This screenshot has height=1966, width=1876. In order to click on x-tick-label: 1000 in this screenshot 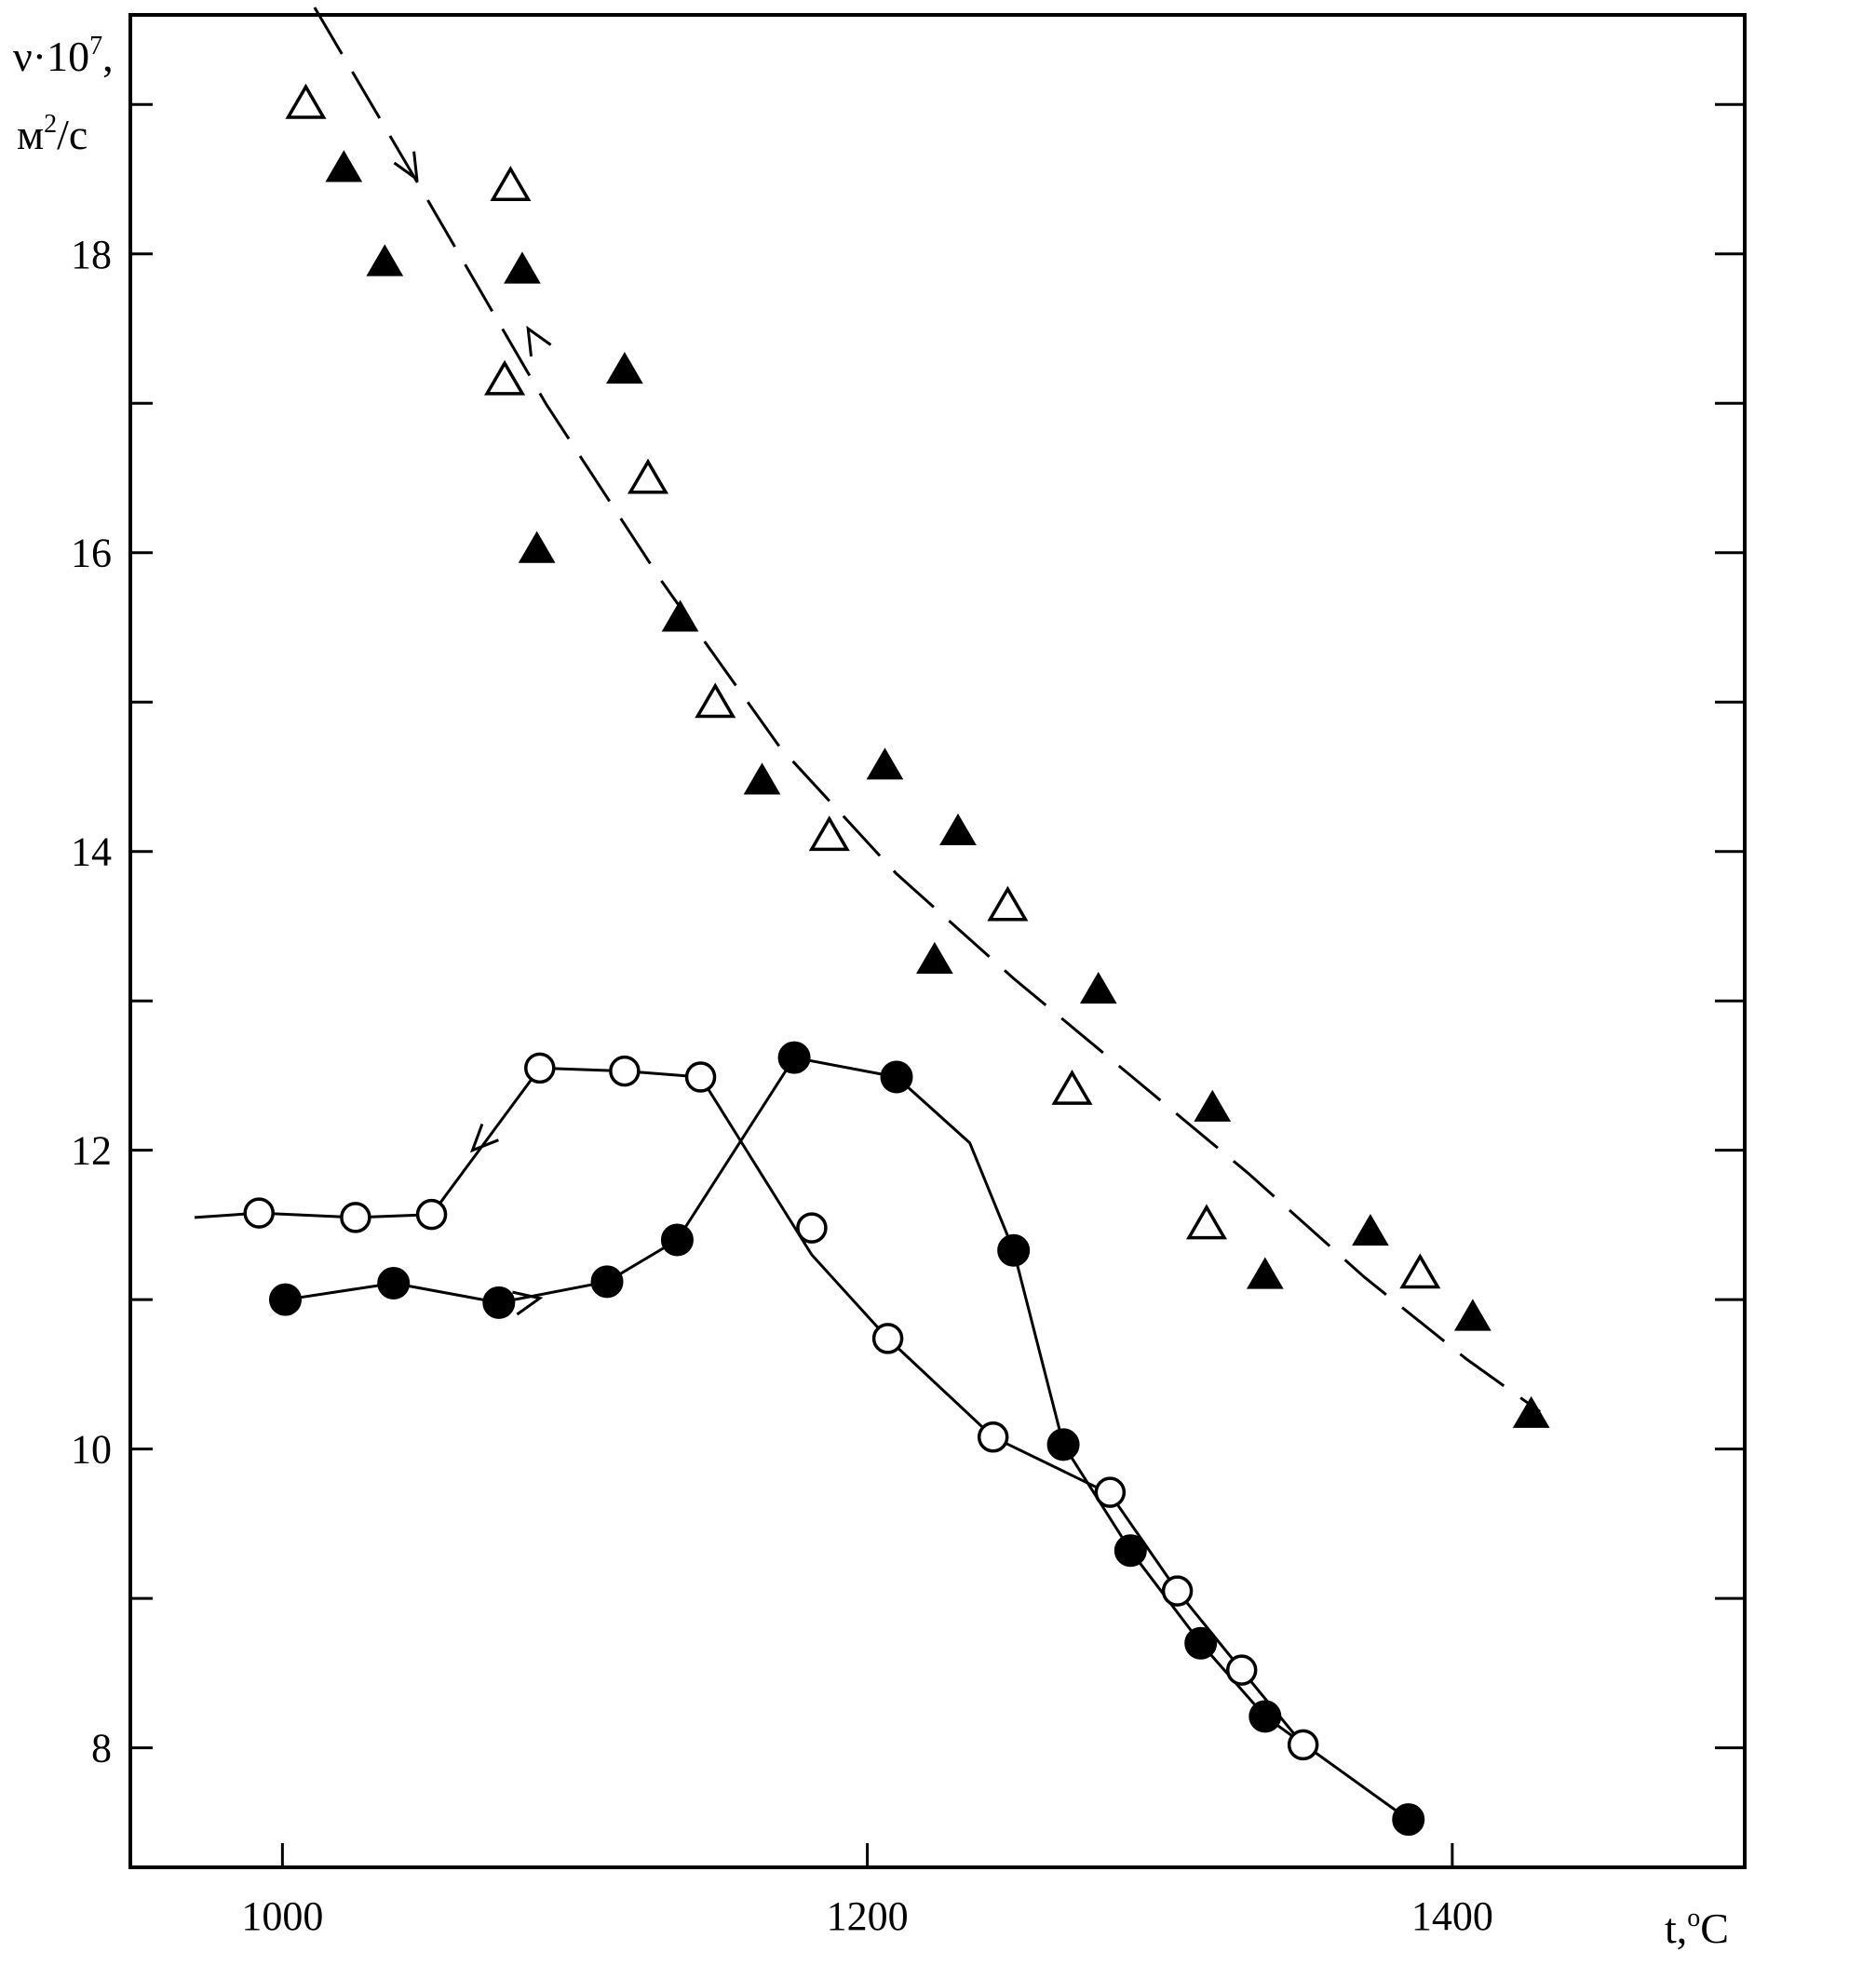, I will do `click(282, 1916)`.